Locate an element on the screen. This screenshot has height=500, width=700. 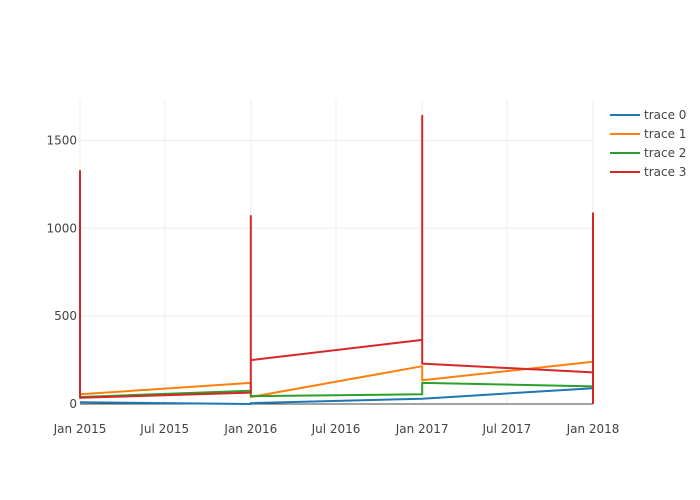
x-tick-label: Jul 2017 is located at coordinates (506, 429).